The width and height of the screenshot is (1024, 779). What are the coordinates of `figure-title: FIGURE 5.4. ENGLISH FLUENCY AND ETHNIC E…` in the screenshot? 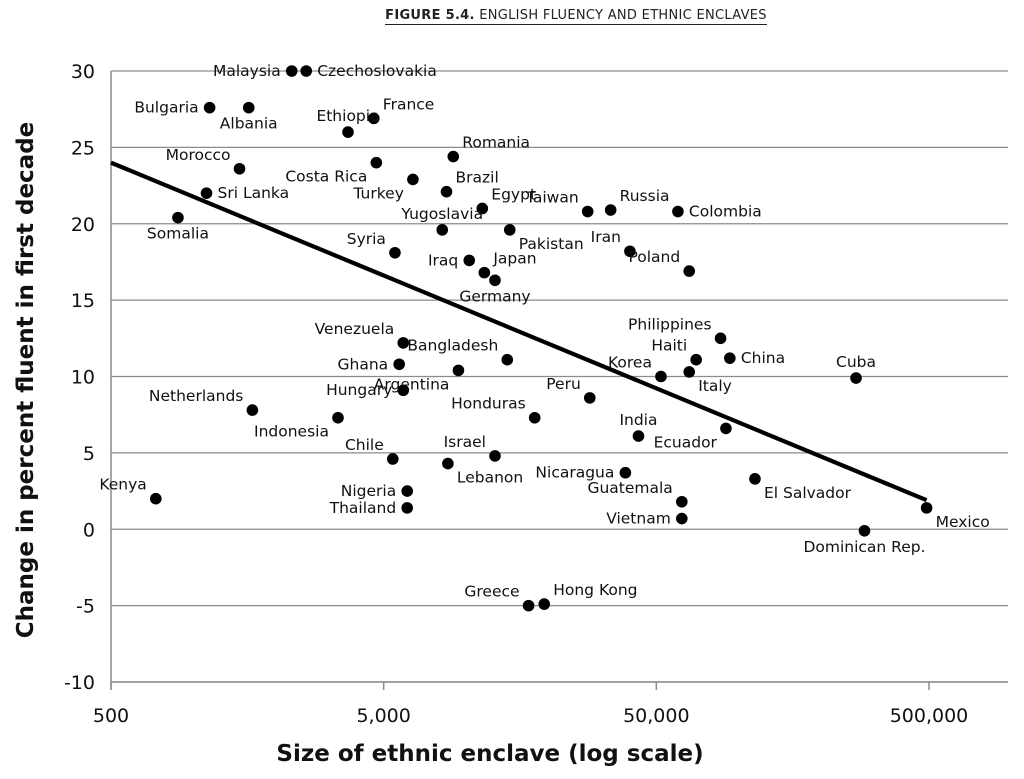 It's located at (512, 16).